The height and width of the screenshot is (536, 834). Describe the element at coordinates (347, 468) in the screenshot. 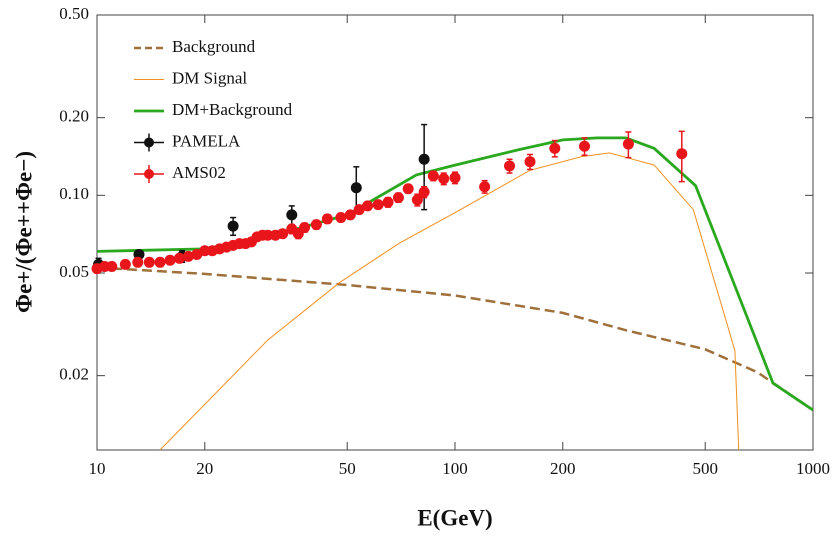

I see `x-tick-label: 50` at that location.